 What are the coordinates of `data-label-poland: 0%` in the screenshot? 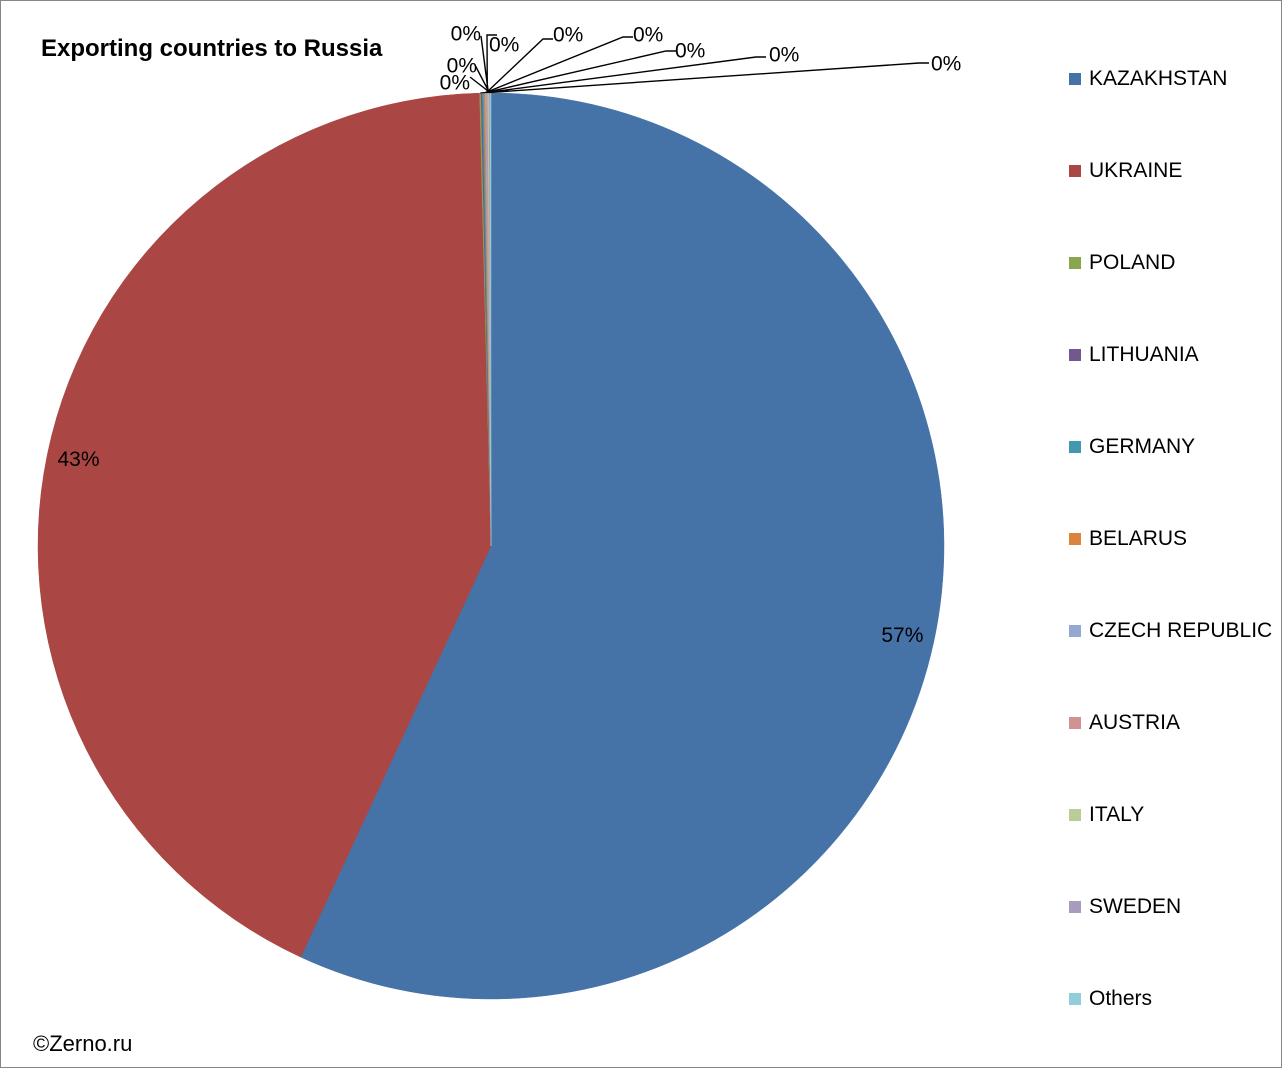 It's located at (946, 64).